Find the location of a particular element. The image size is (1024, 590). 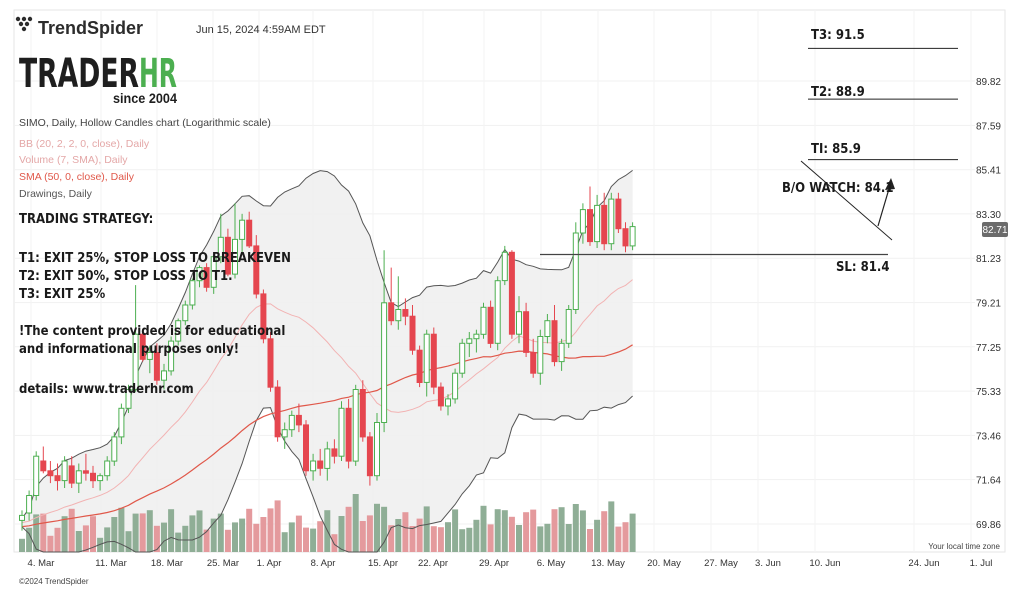

brand-name: TrendSpider is located at coordinates (90, 28).